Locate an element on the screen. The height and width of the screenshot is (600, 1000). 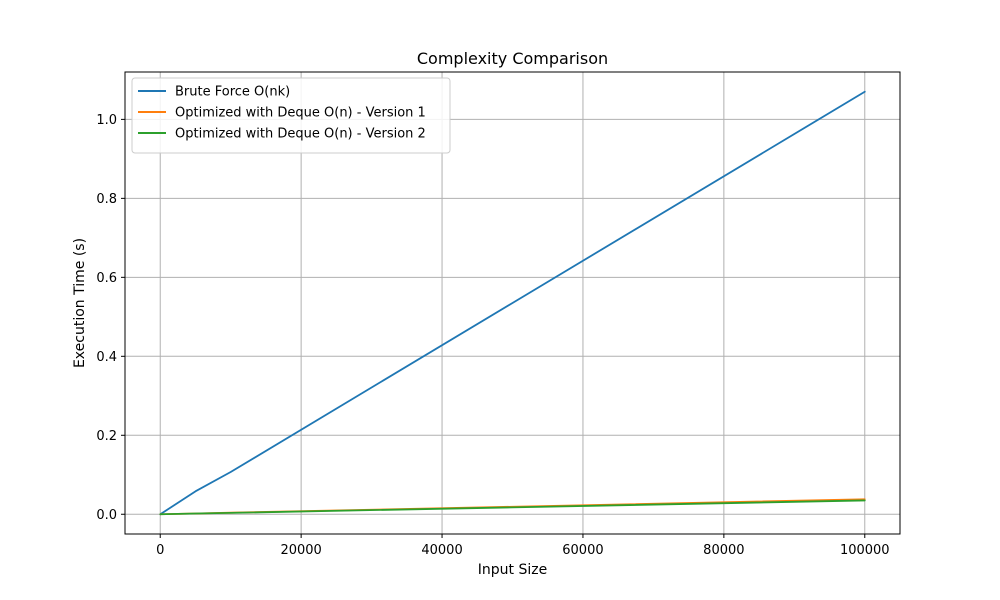
y-tick-label: 1.0 is located at coordinates (106, 120).